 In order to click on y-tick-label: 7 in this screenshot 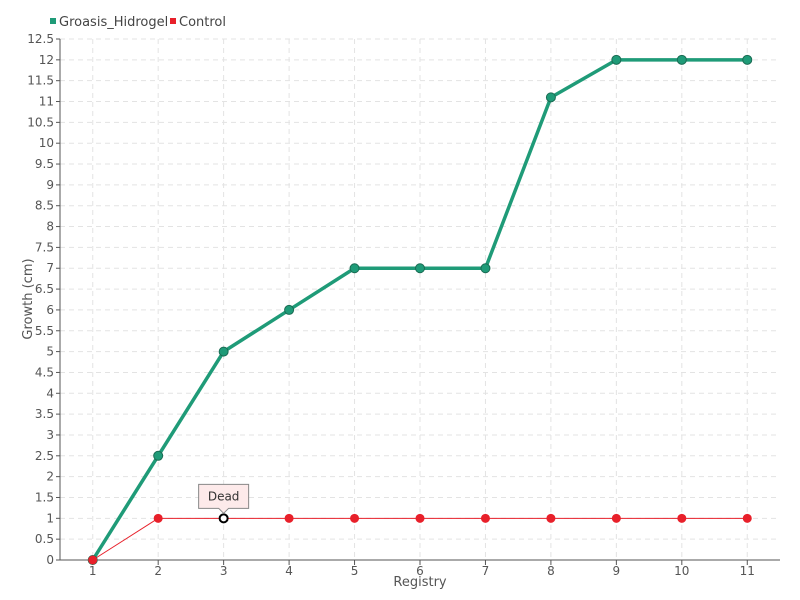, I will do `click(50, 268)`.